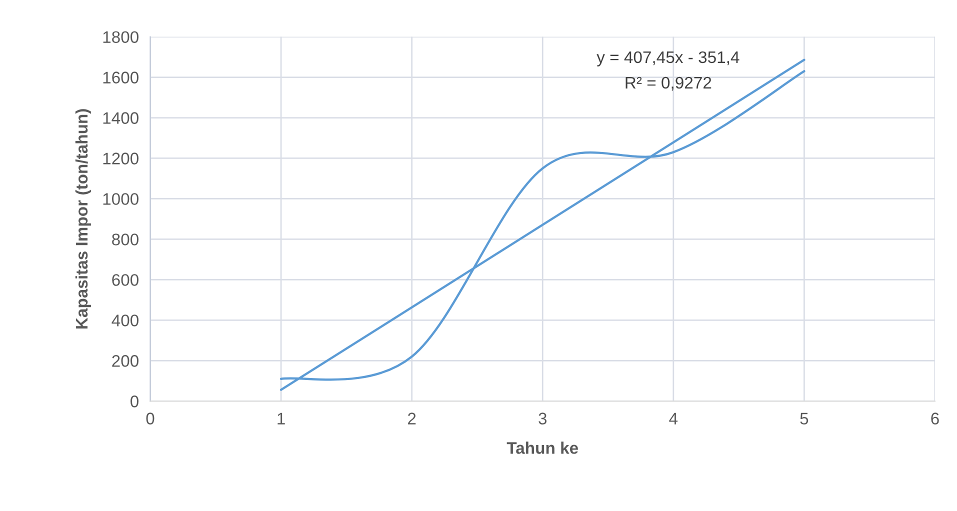  Describe the element at coordinates (125, 361) in the screenshot. I see `y-tick-label: 200` at that location.